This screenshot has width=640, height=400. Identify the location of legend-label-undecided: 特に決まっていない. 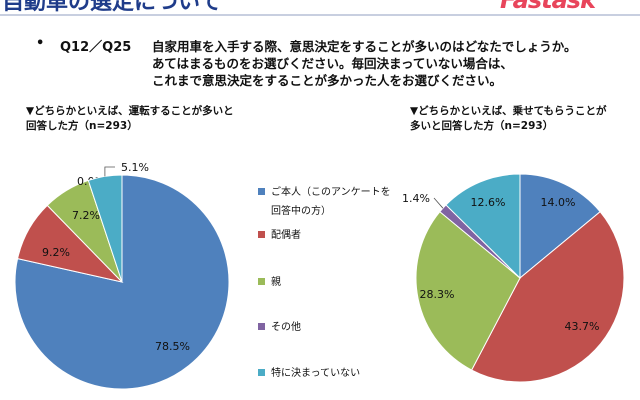
(316, 373).